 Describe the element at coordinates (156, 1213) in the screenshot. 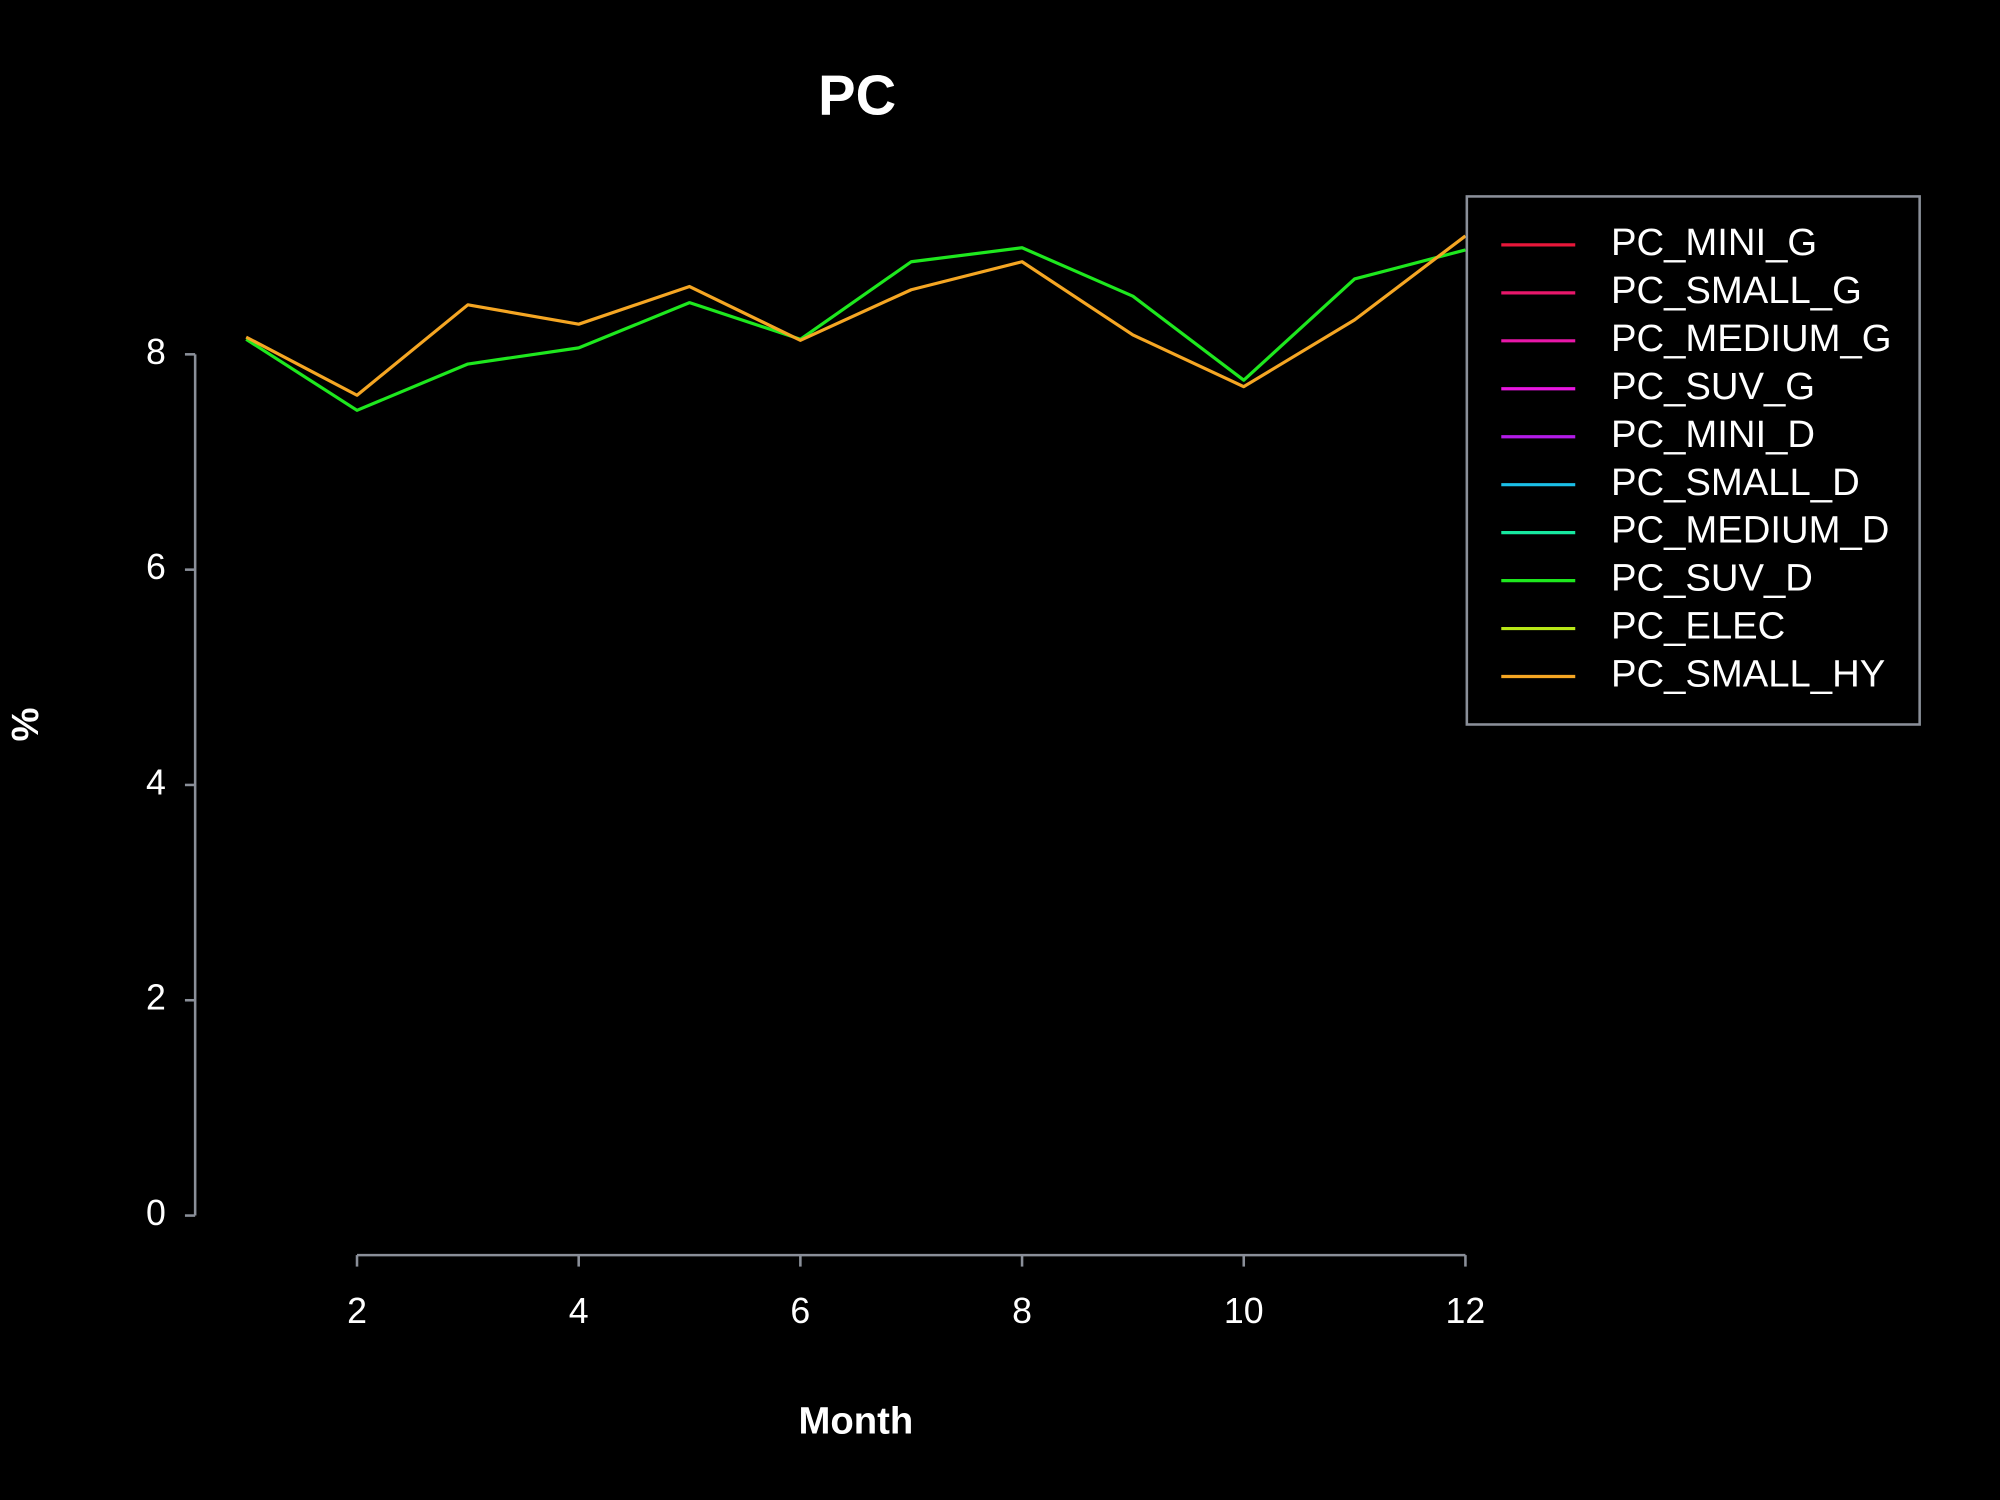

I see `y-tick-label: 0` at that location.